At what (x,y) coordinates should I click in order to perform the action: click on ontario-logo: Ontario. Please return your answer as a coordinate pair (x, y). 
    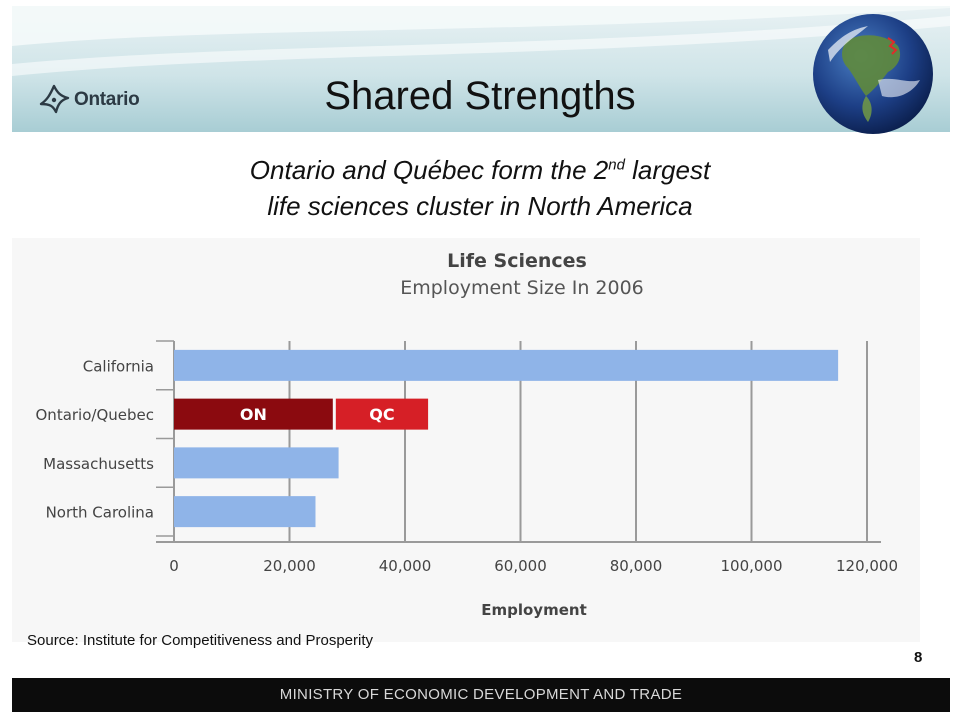
    Looking at the image, I should click on (88, 100).